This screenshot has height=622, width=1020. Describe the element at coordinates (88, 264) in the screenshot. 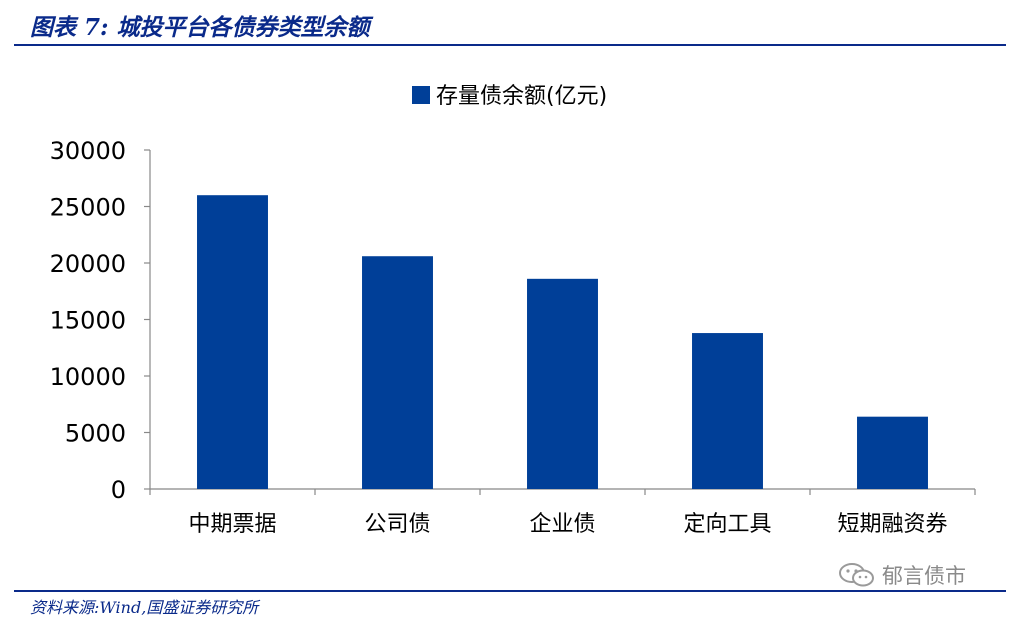

I see `y-tick-label: 20000` at that location.